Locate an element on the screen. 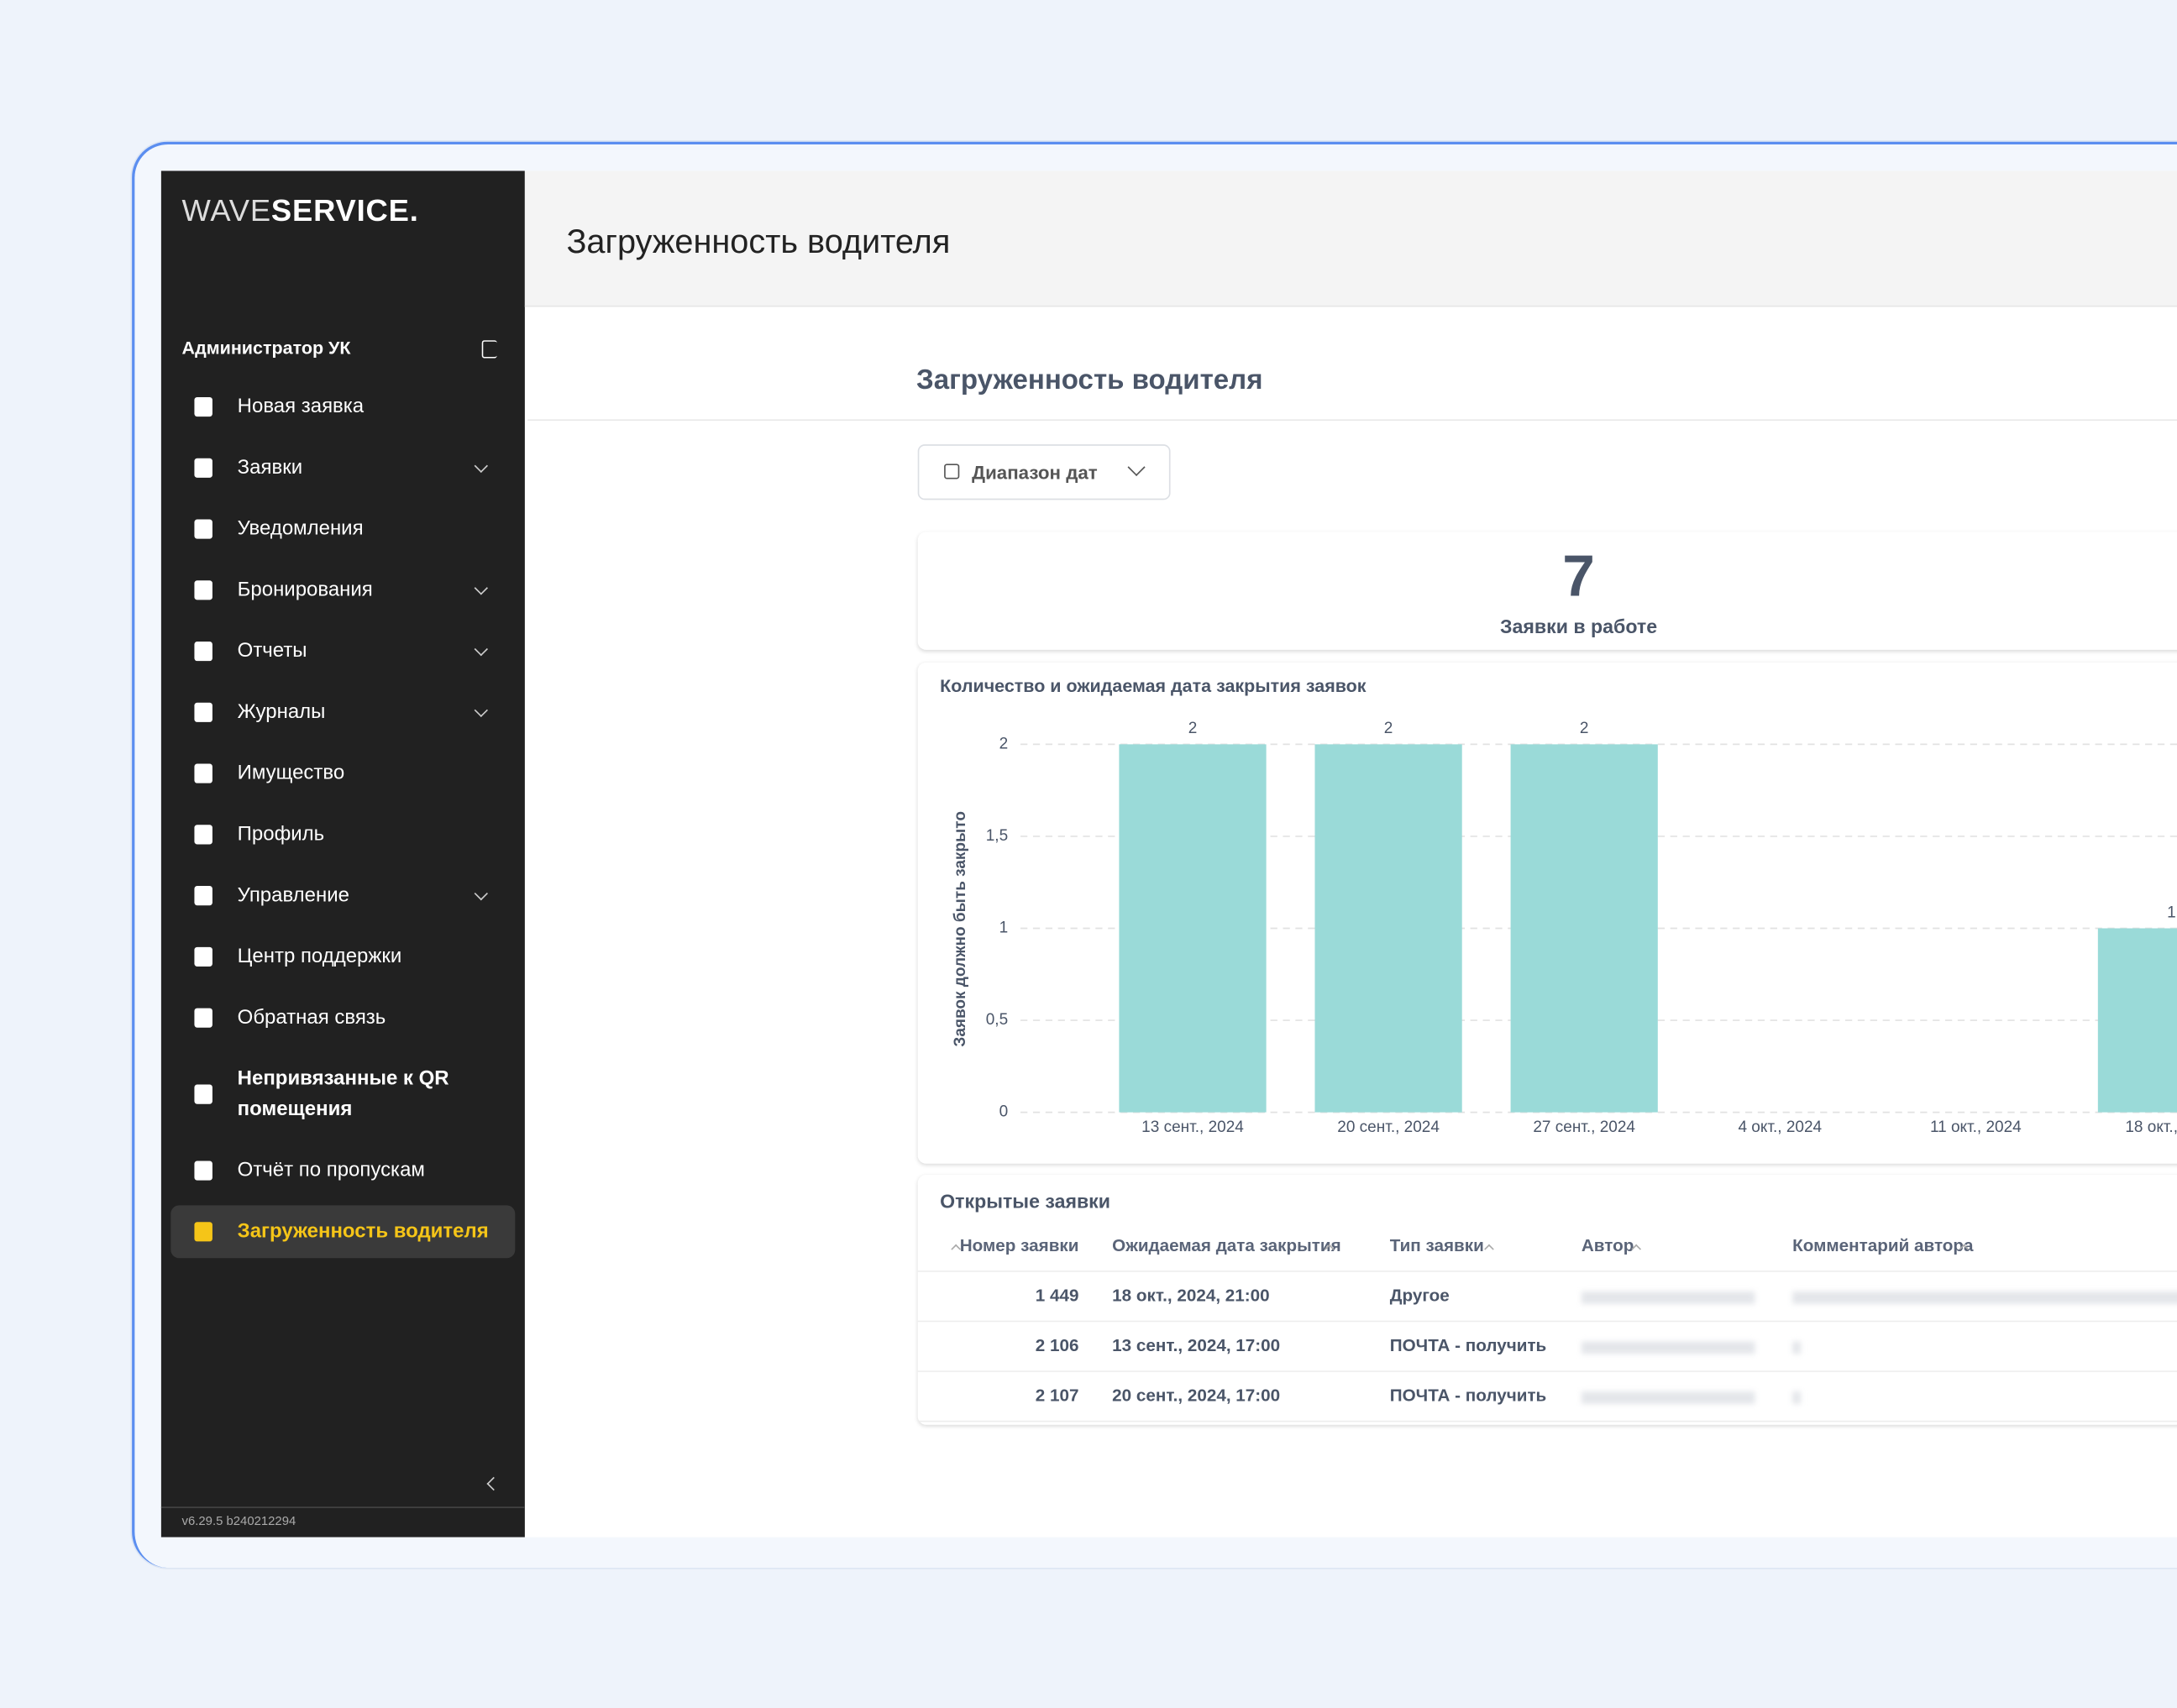 The image size is (2177, 1708). menu-item: Уведомления is located at coordinates (343, 529).